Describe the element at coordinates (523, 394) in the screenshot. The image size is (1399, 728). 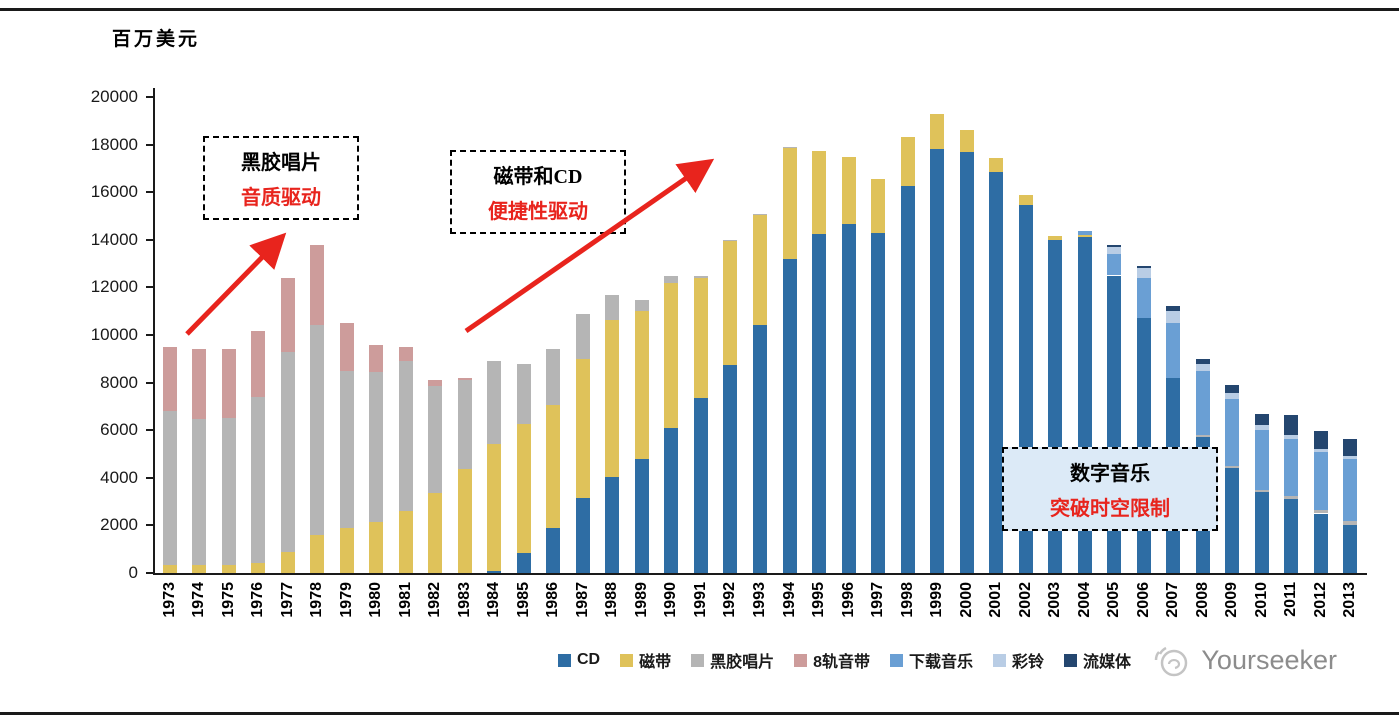
I see `bar-segment-黑胶唱片-1985` at that location.